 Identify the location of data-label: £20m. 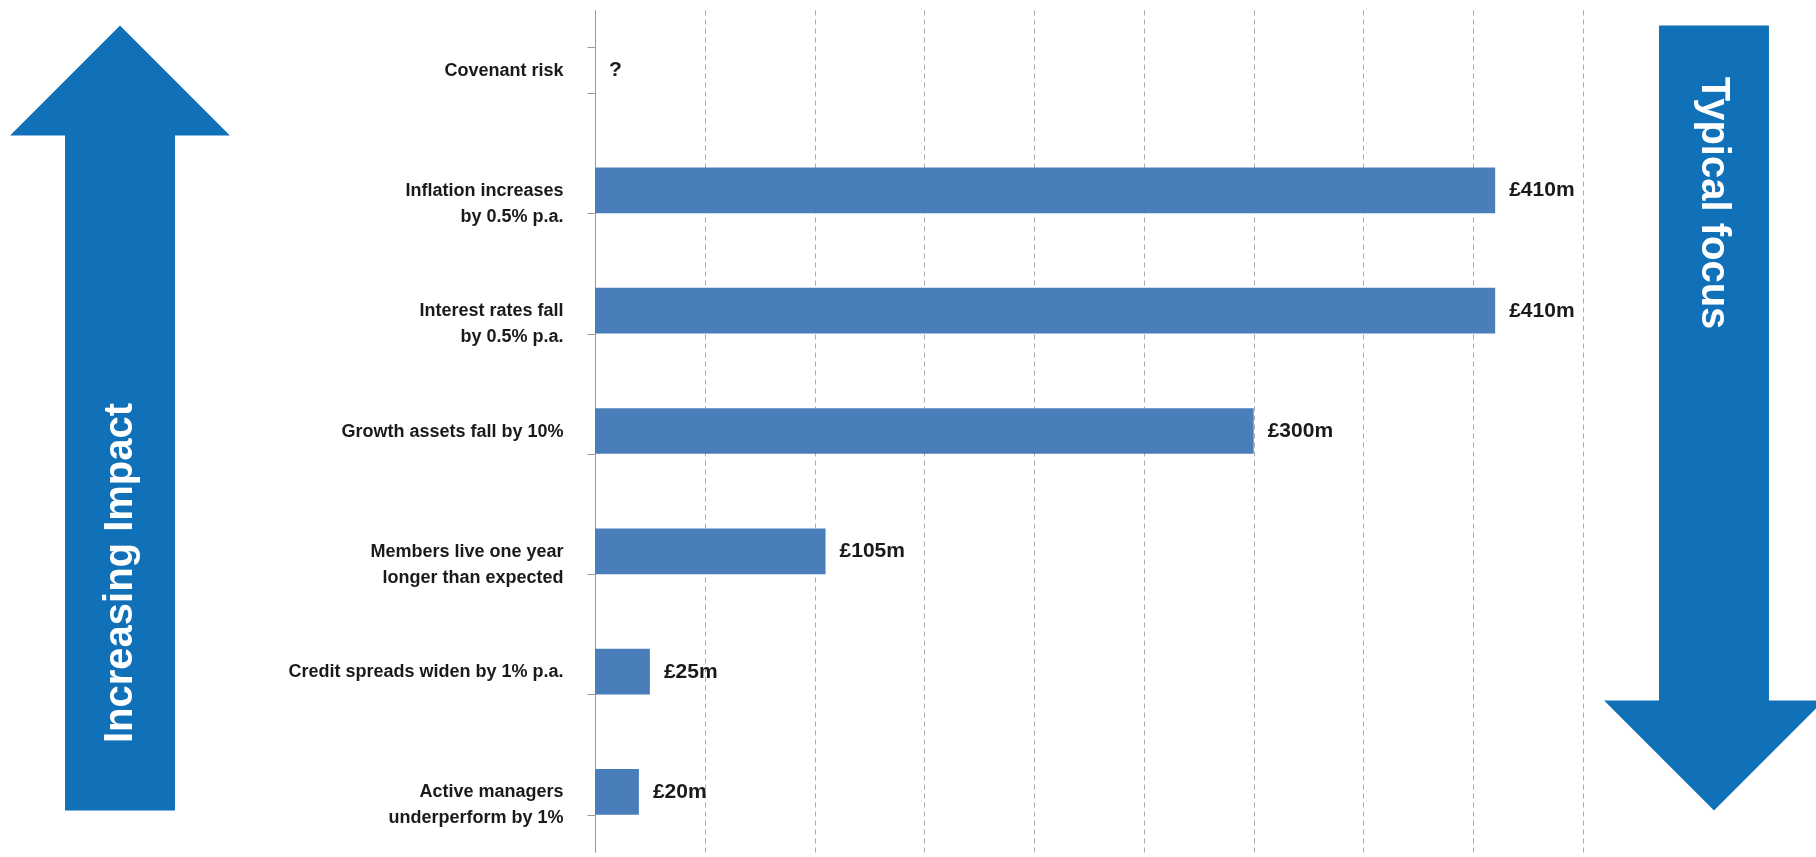
(679, 790).